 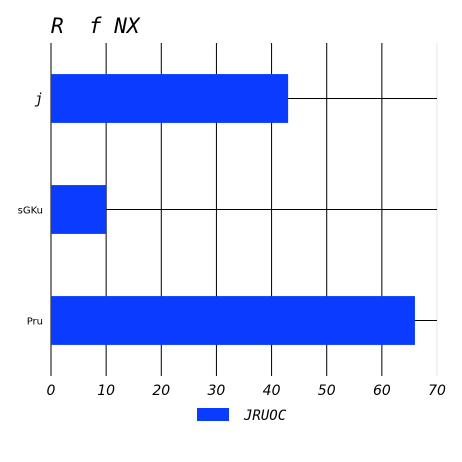 What do you see at coordinates (213, 414) in the screenshot?
I see `legend-swatch` at bounding box center [213, 414].